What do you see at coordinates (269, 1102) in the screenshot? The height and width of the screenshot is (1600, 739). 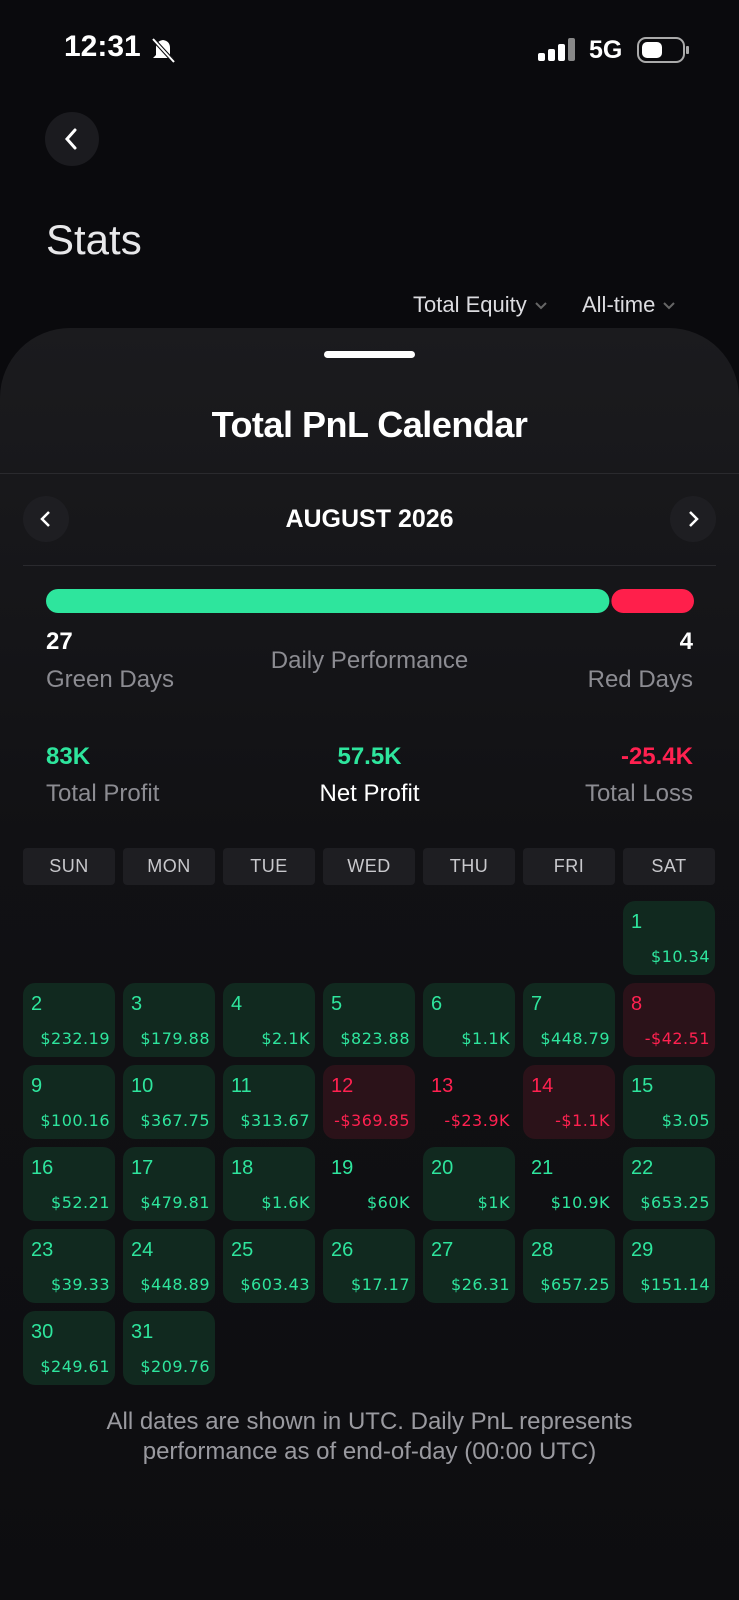 I see `day-cell: 11 $313.67` at bounding box center [269, 1102].